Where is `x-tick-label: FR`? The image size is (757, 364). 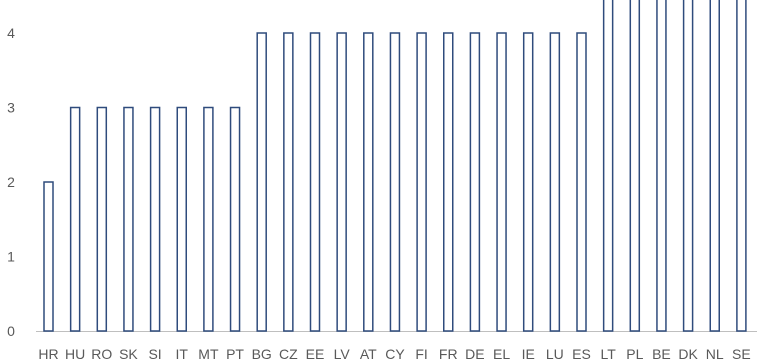 x-tick-label: FR is located at coordinates (448, 354).